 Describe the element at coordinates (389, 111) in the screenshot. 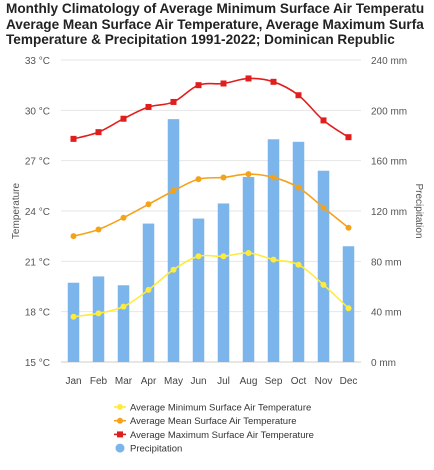

I see `y-right-tick-label: 200 mm` at that location.